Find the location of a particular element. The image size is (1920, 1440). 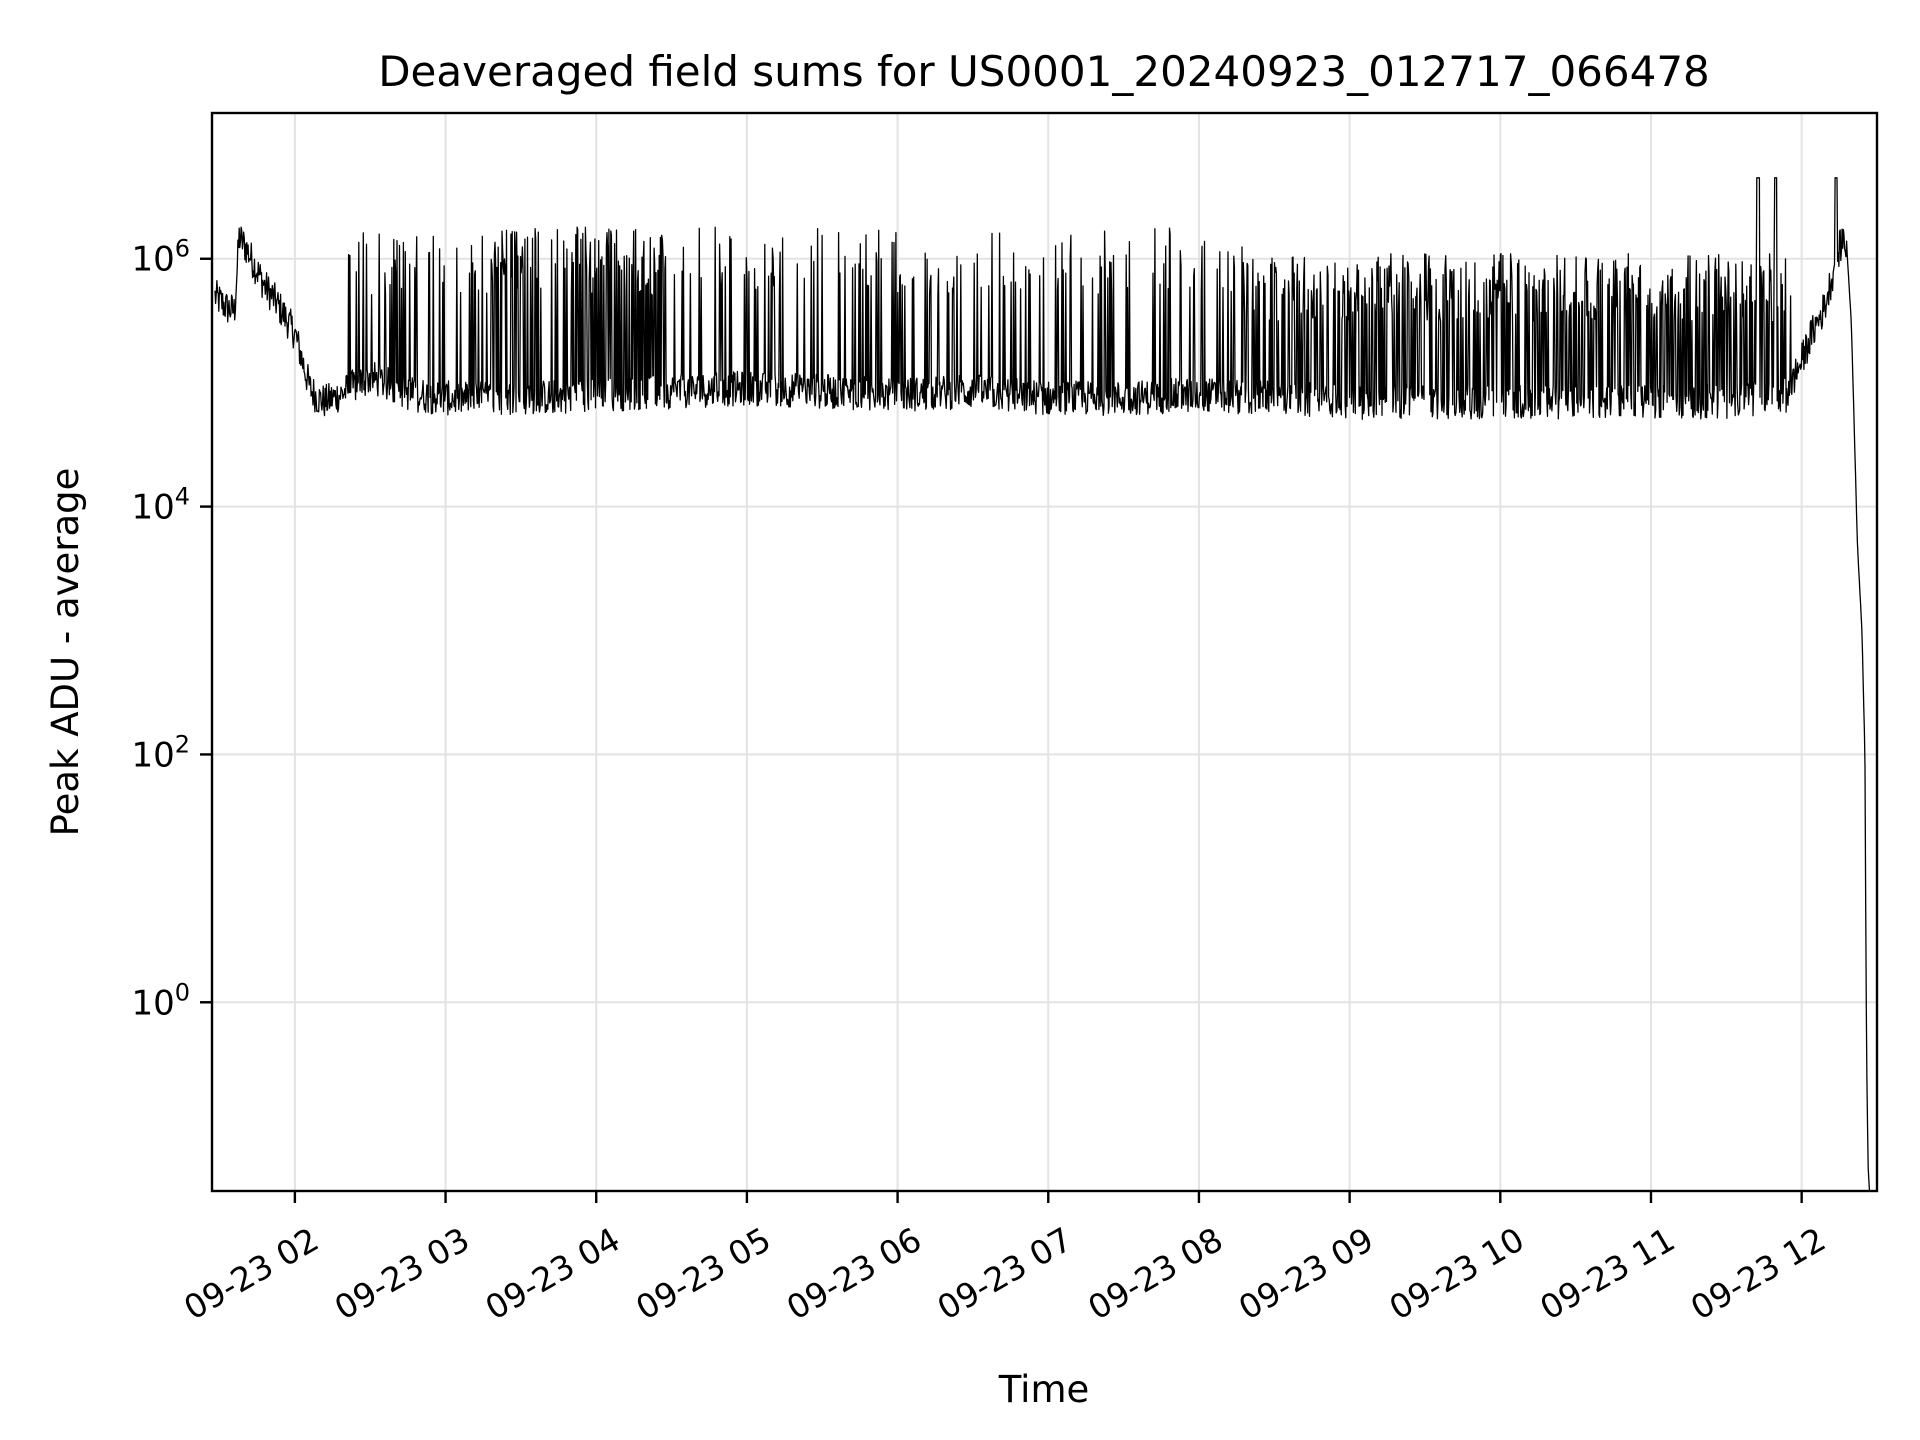

x-tick-label: 09-23 10 is located at coordinates (1457, 1274).